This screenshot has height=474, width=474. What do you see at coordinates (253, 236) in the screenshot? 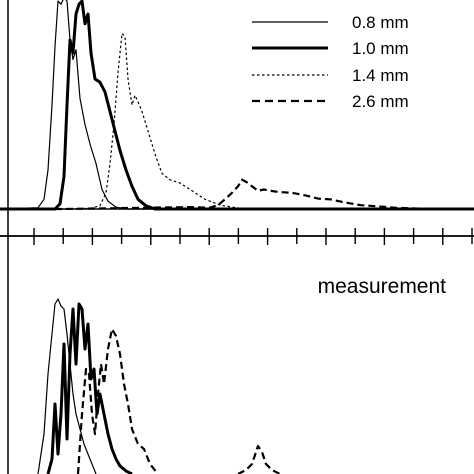
I see `x-axis-ticks` at bounding box center [253, 236].